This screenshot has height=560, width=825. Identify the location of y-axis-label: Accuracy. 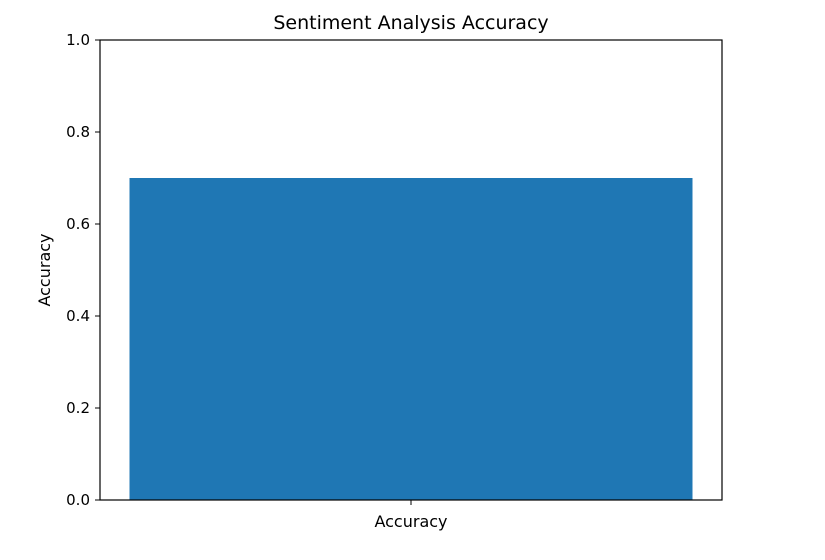
(44, 269).